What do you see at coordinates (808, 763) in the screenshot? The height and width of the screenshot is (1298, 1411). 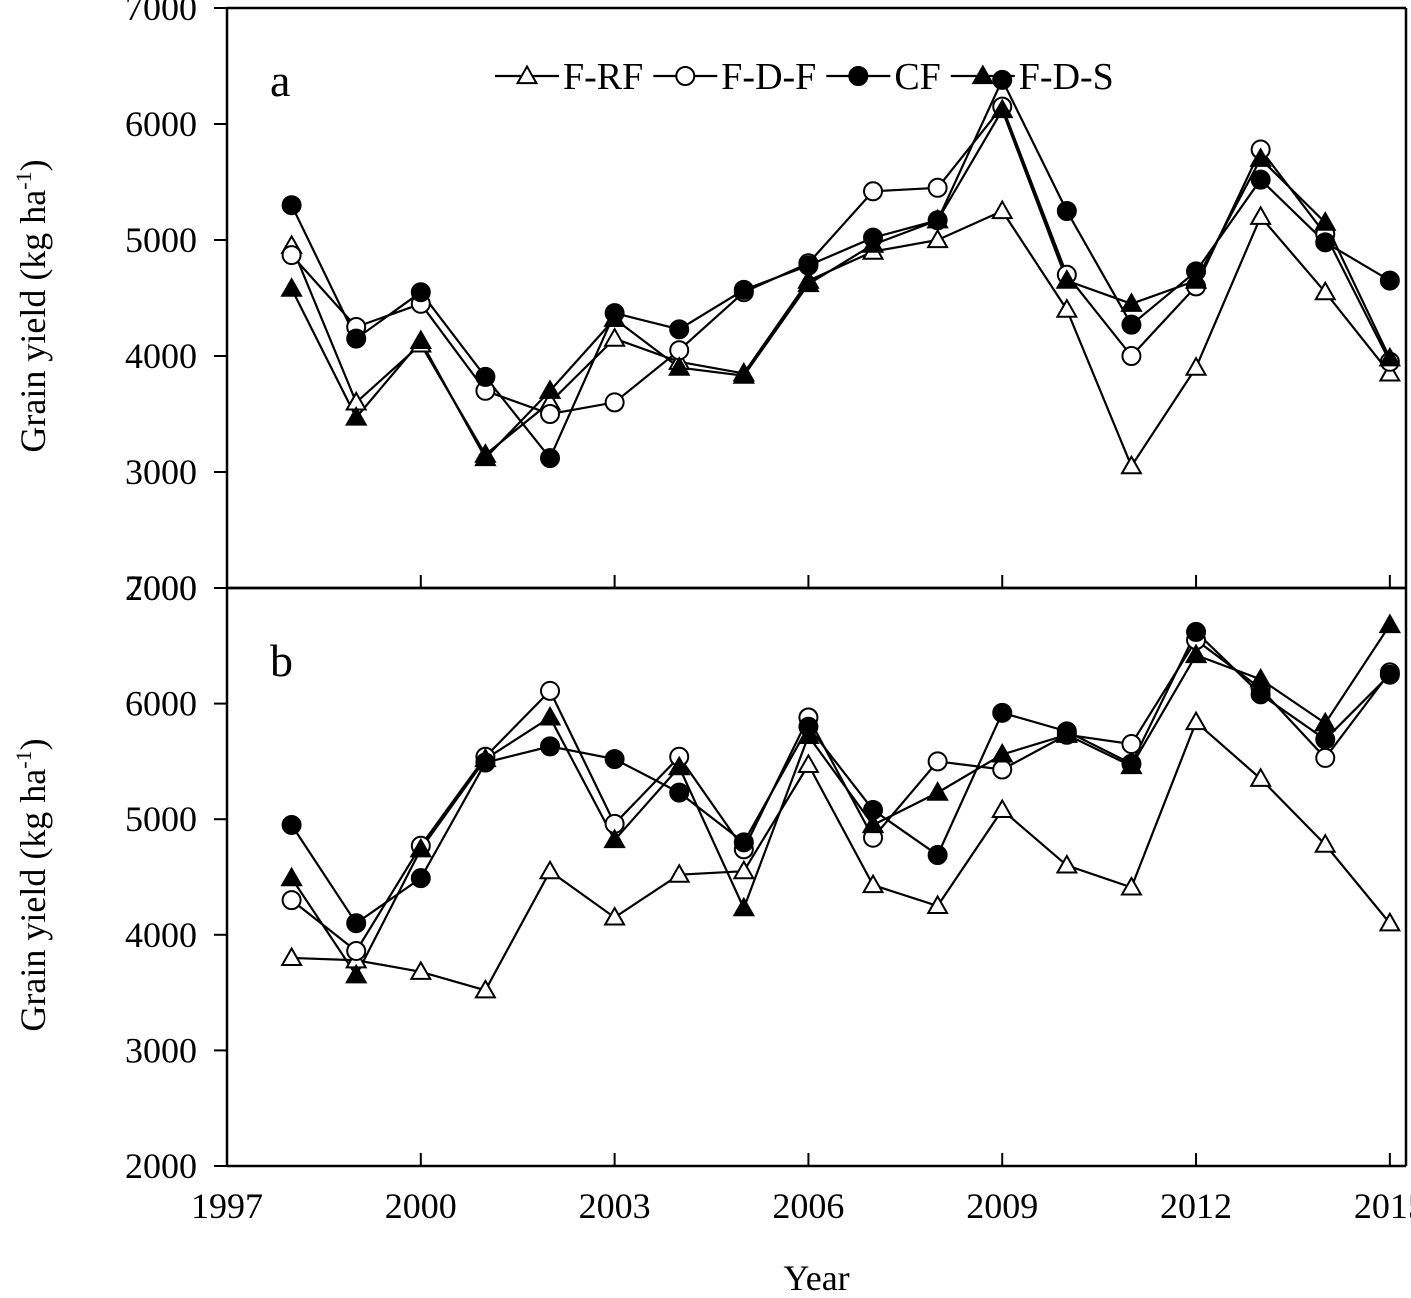 I see `data-point-f-rf-2006` at bounding box center [808, 763].